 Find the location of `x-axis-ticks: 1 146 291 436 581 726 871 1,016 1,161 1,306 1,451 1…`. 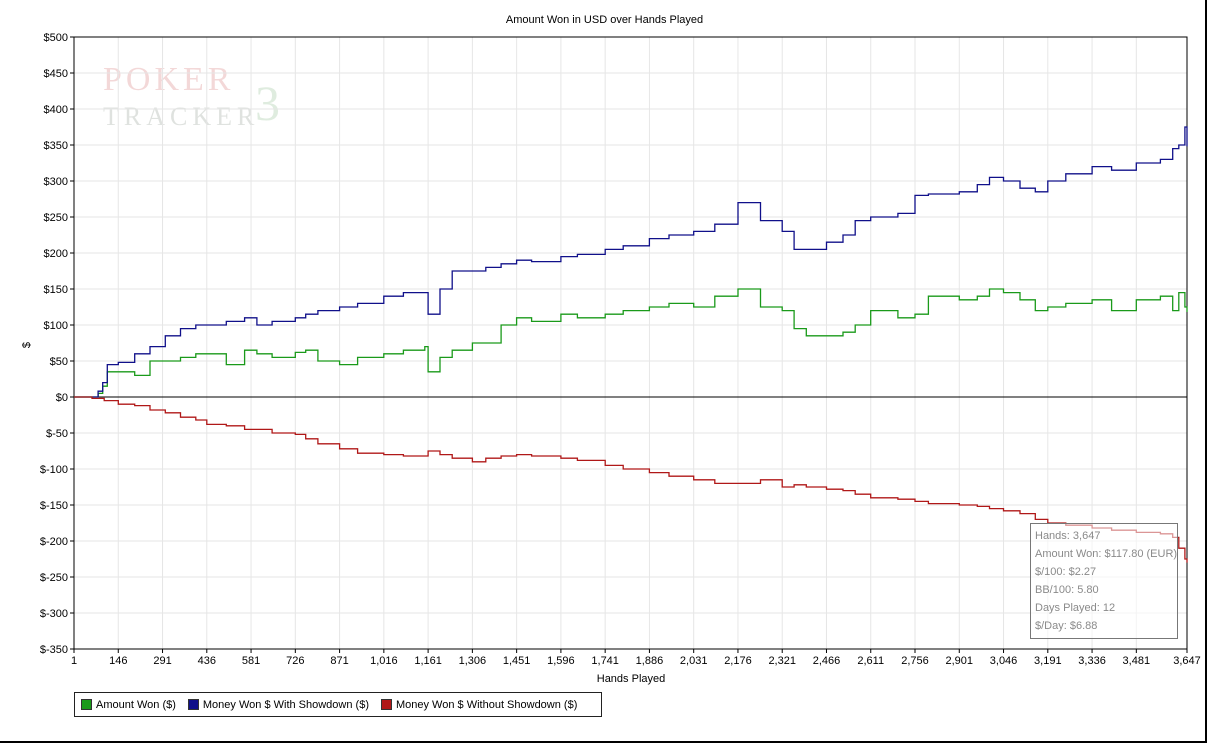

x-axis-ticks: 1 146 291 436 581 726 871 1,016 1,161 1,306 1,451 1… is located at coordinates (636, 658).